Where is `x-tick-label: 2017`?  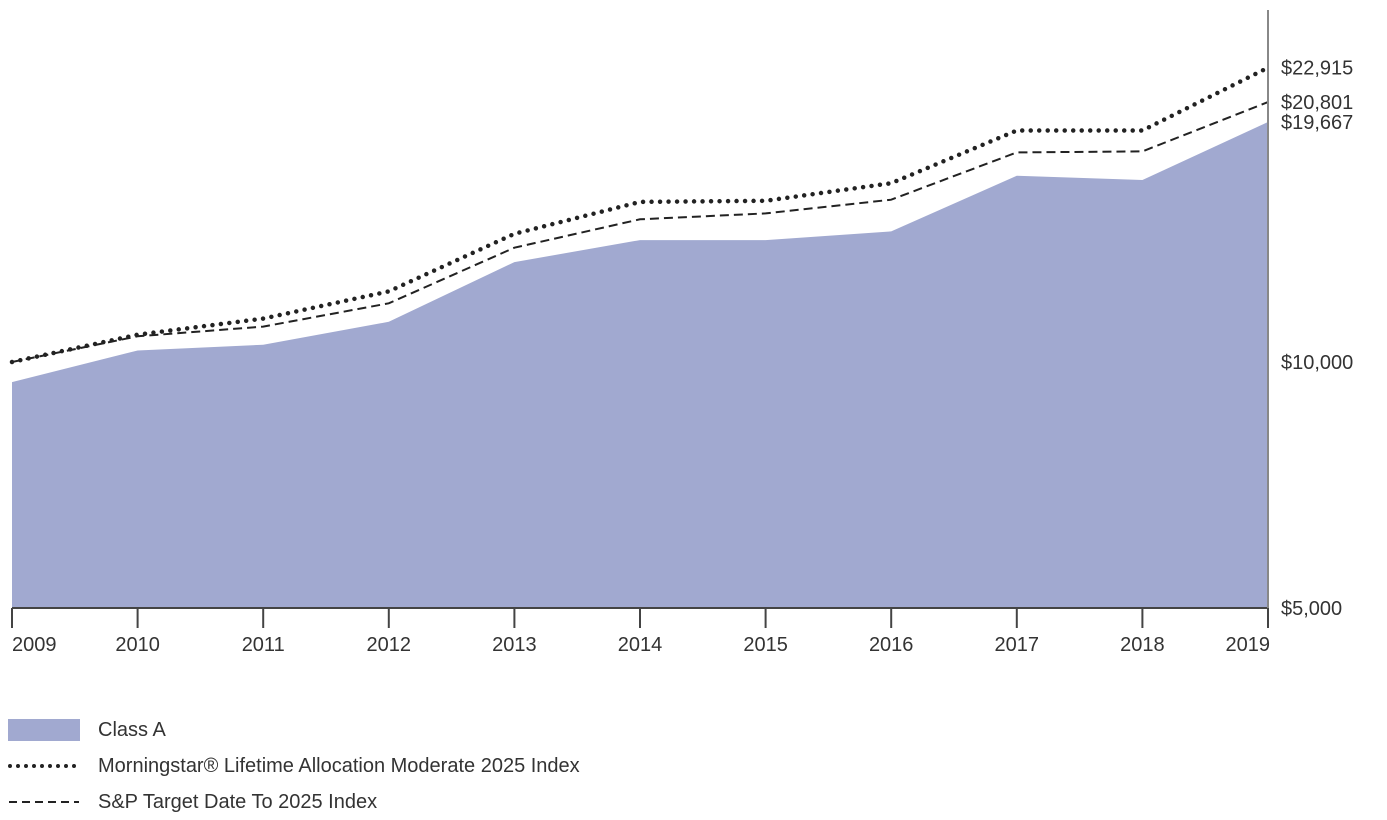
x-tick-label: 2017 is located at coordinates (1017, 645).